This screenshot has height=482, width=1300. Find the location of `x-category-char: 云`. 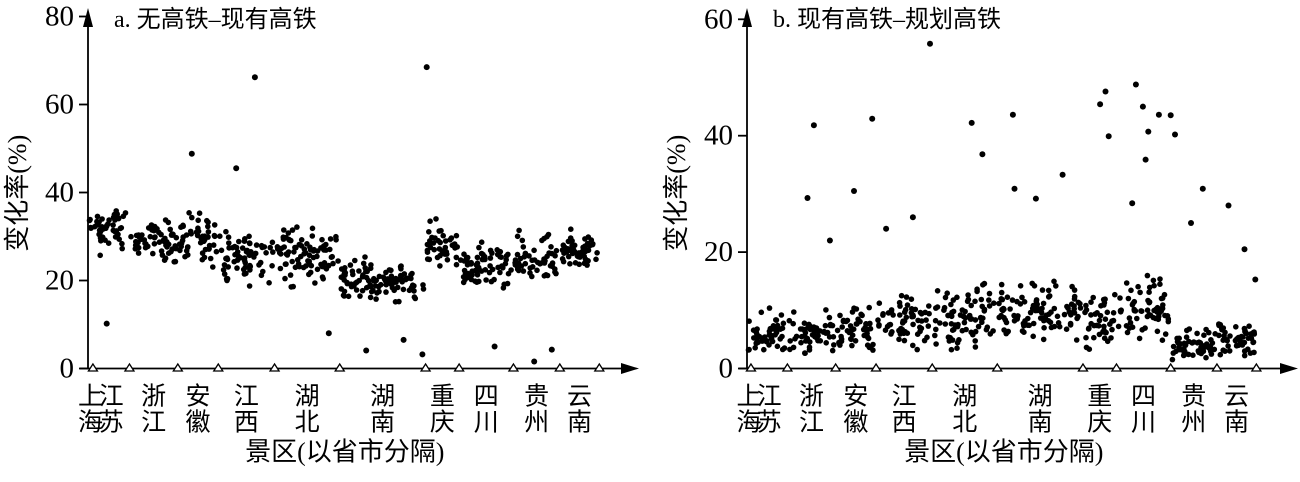

x-category-char: 云 is located at coordinates (579, 397).